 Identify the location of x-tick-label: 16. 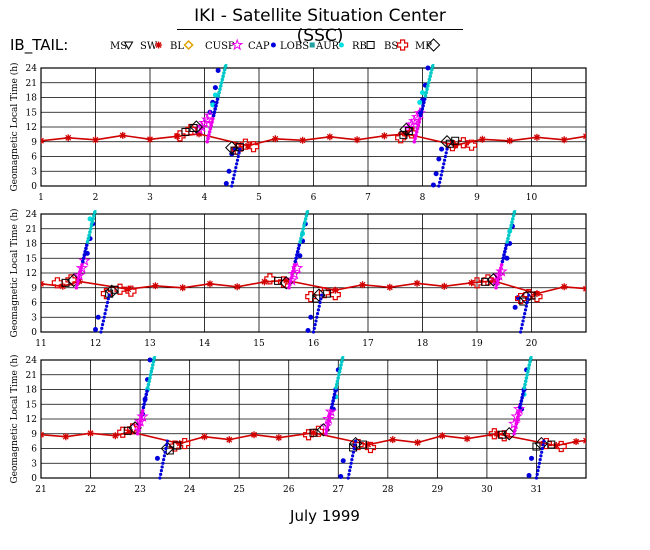
(314, 344).